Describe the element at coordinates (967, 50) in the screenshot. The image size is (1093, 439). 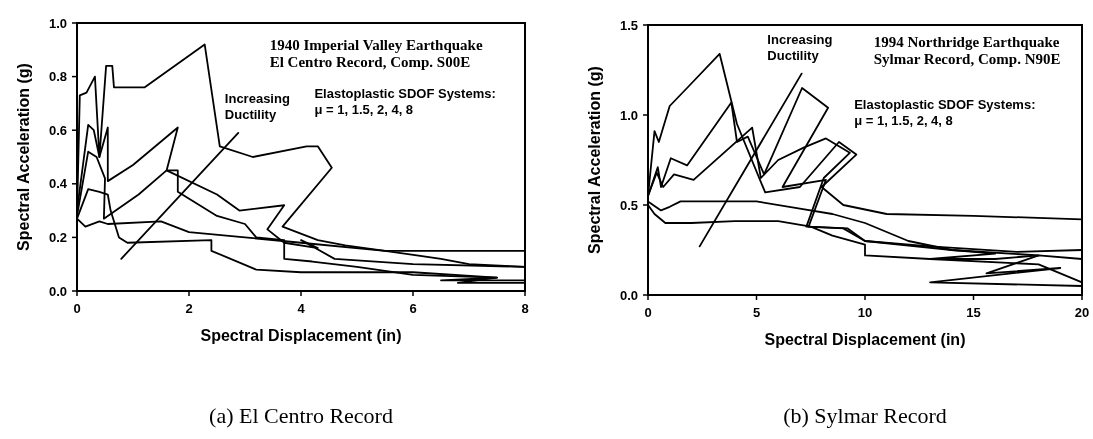
I see `annotation: 1994 Northridge Earthquake Sylmar Record, Comp. N90E` at that location.